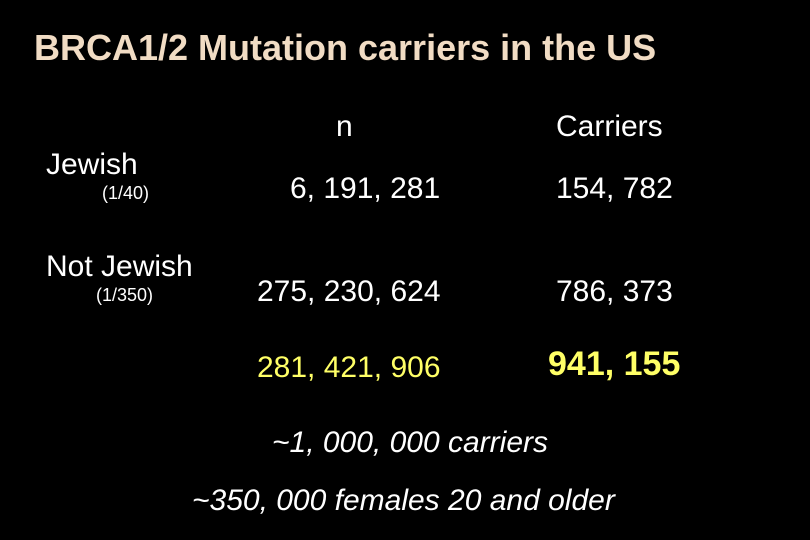 Image resolution: width=810 pixels, height=540 pixels. What do you see at coordinates (403, 500) in the screenshot?
I see `note-females: ~350, 000 females 20 and older` at bounding box center [403, 500].